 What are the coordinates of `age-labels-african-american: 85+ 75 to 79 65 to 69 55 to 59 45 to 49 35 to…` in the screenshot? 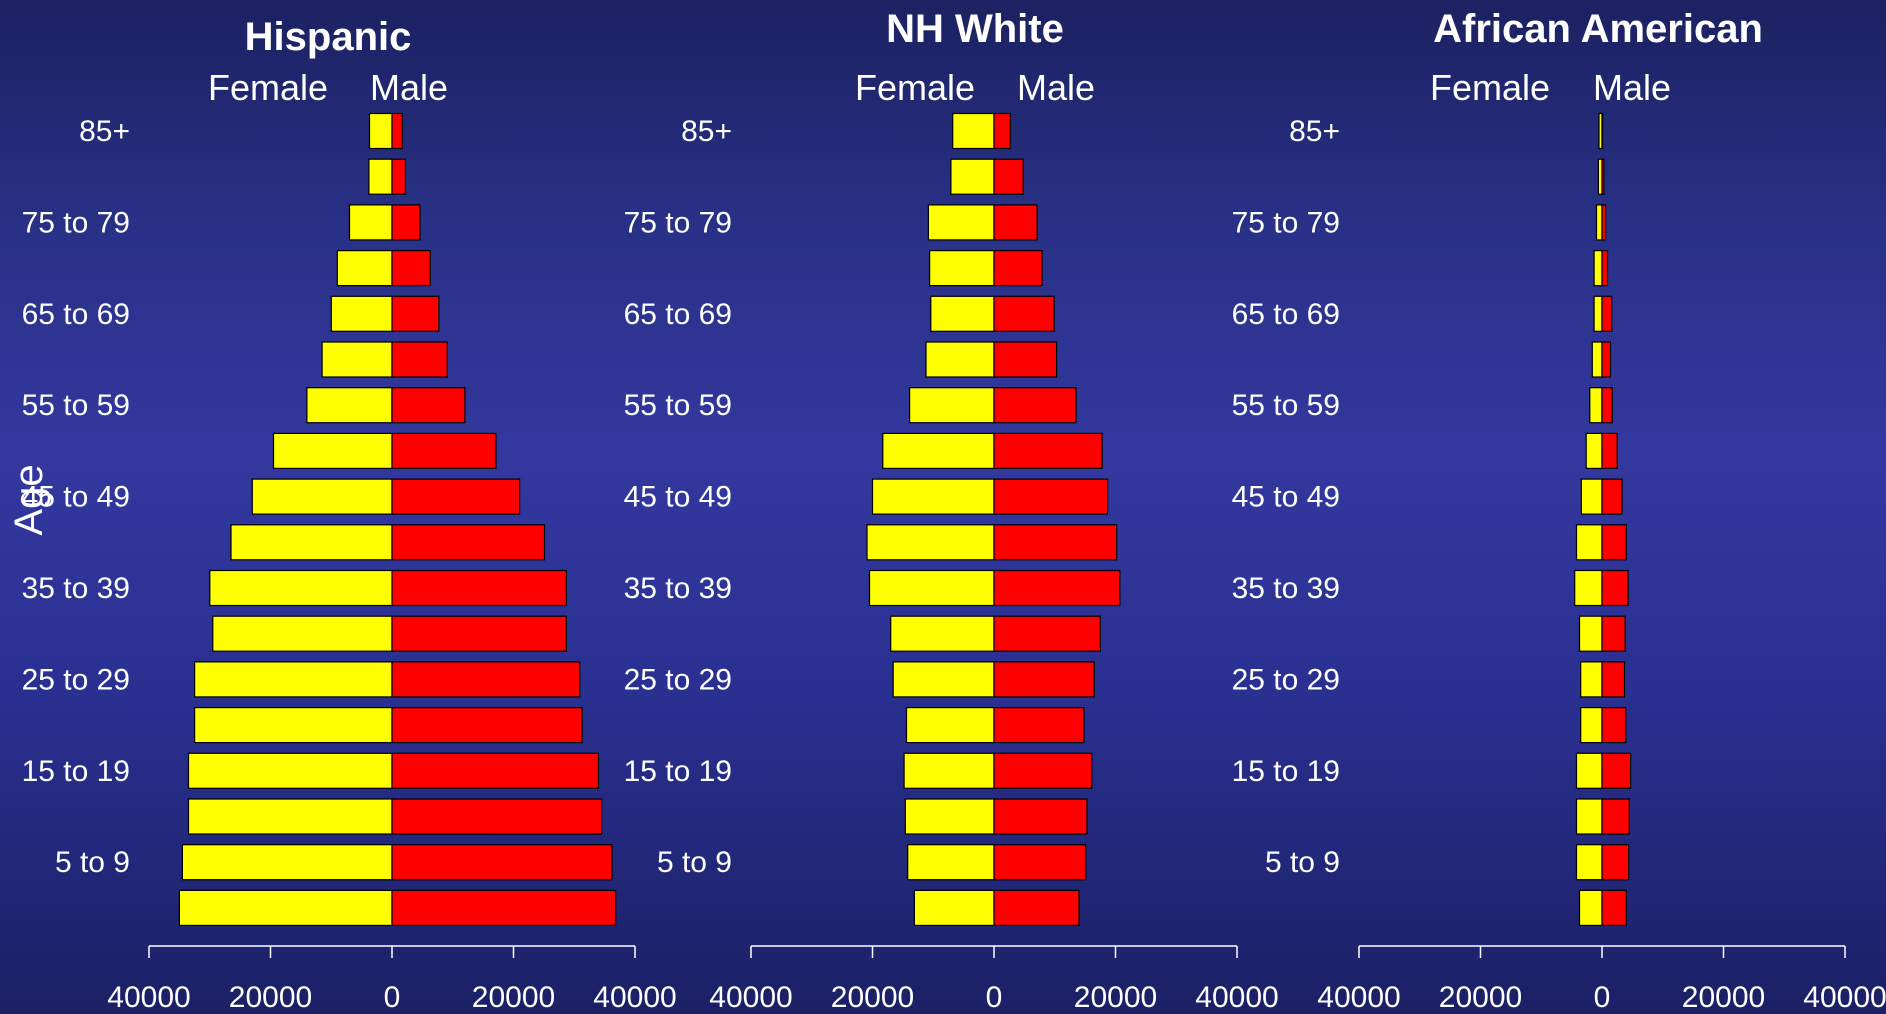 It's located at (1286, 497).